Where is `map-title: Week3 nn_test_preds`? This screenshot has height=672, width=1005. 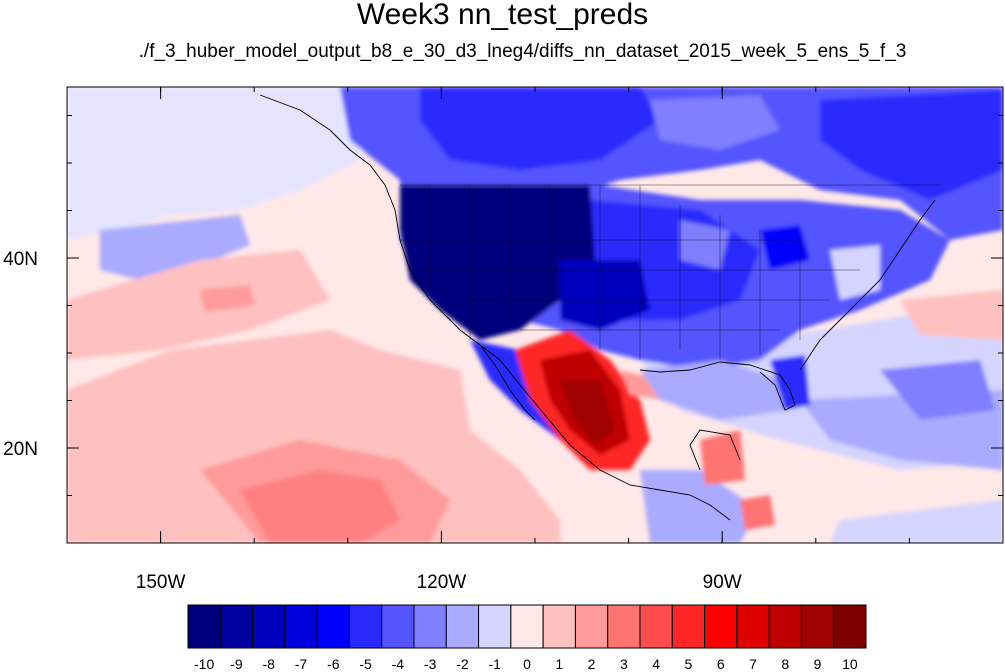
map-title: Week3 nn_test_preds is located at coordinates (502, 15).